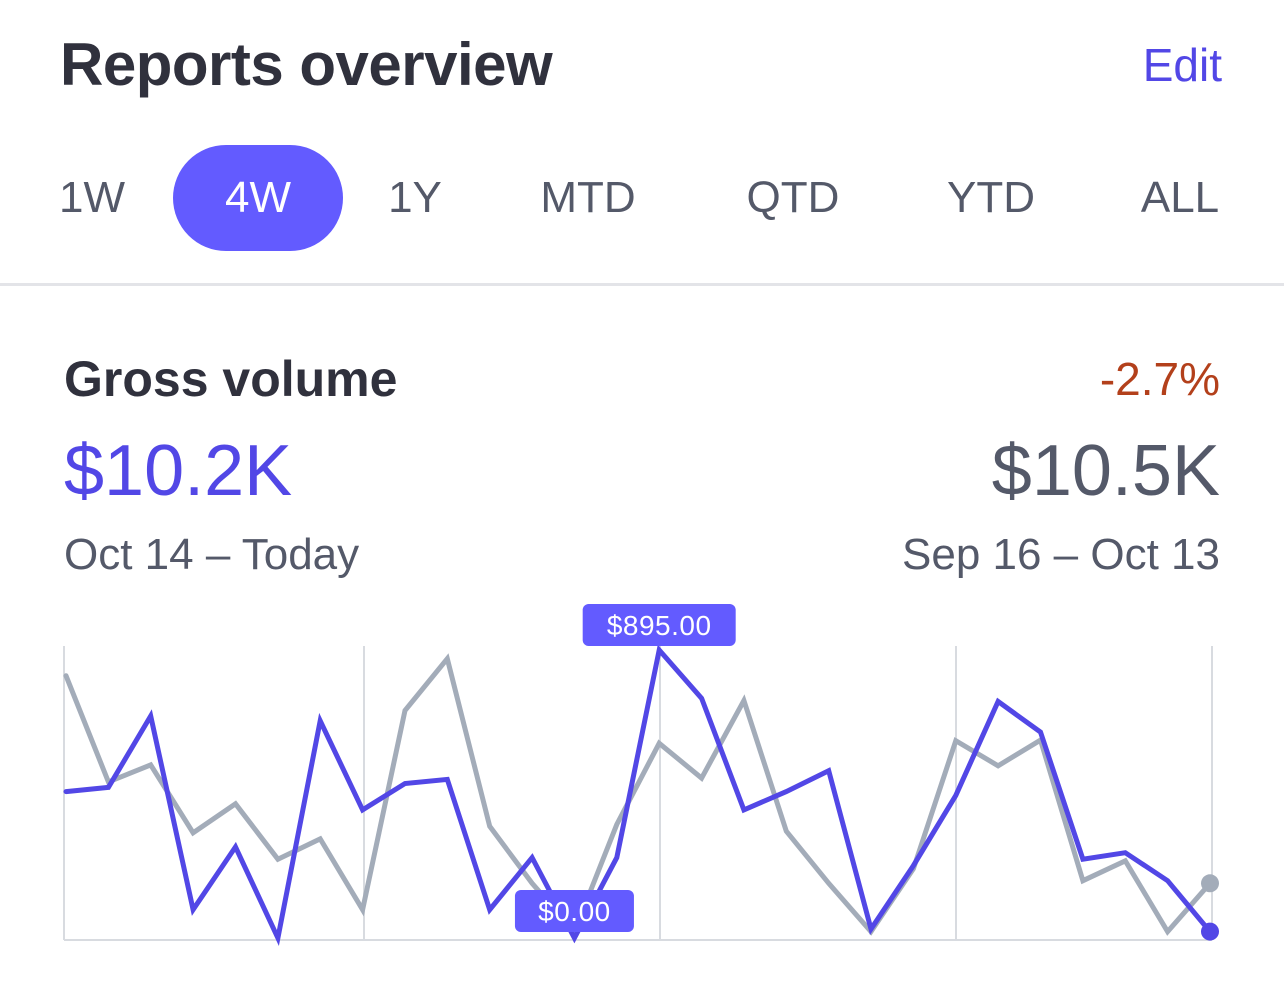 This screenshot has width=1284, height=1004. I want to click on edit-button: Edit, so click(1182, 65).